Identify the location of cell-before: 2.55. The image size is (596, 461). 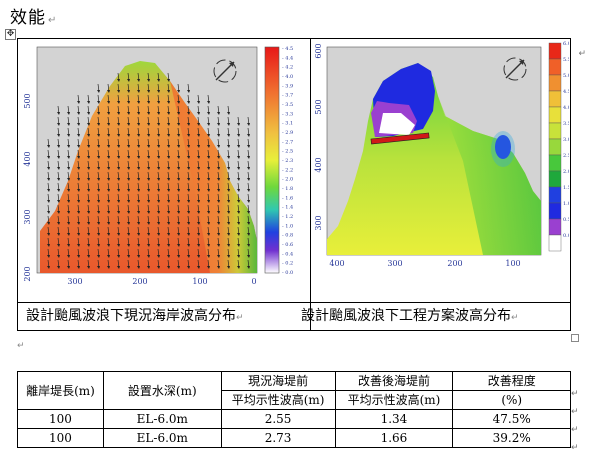
(278, 419).